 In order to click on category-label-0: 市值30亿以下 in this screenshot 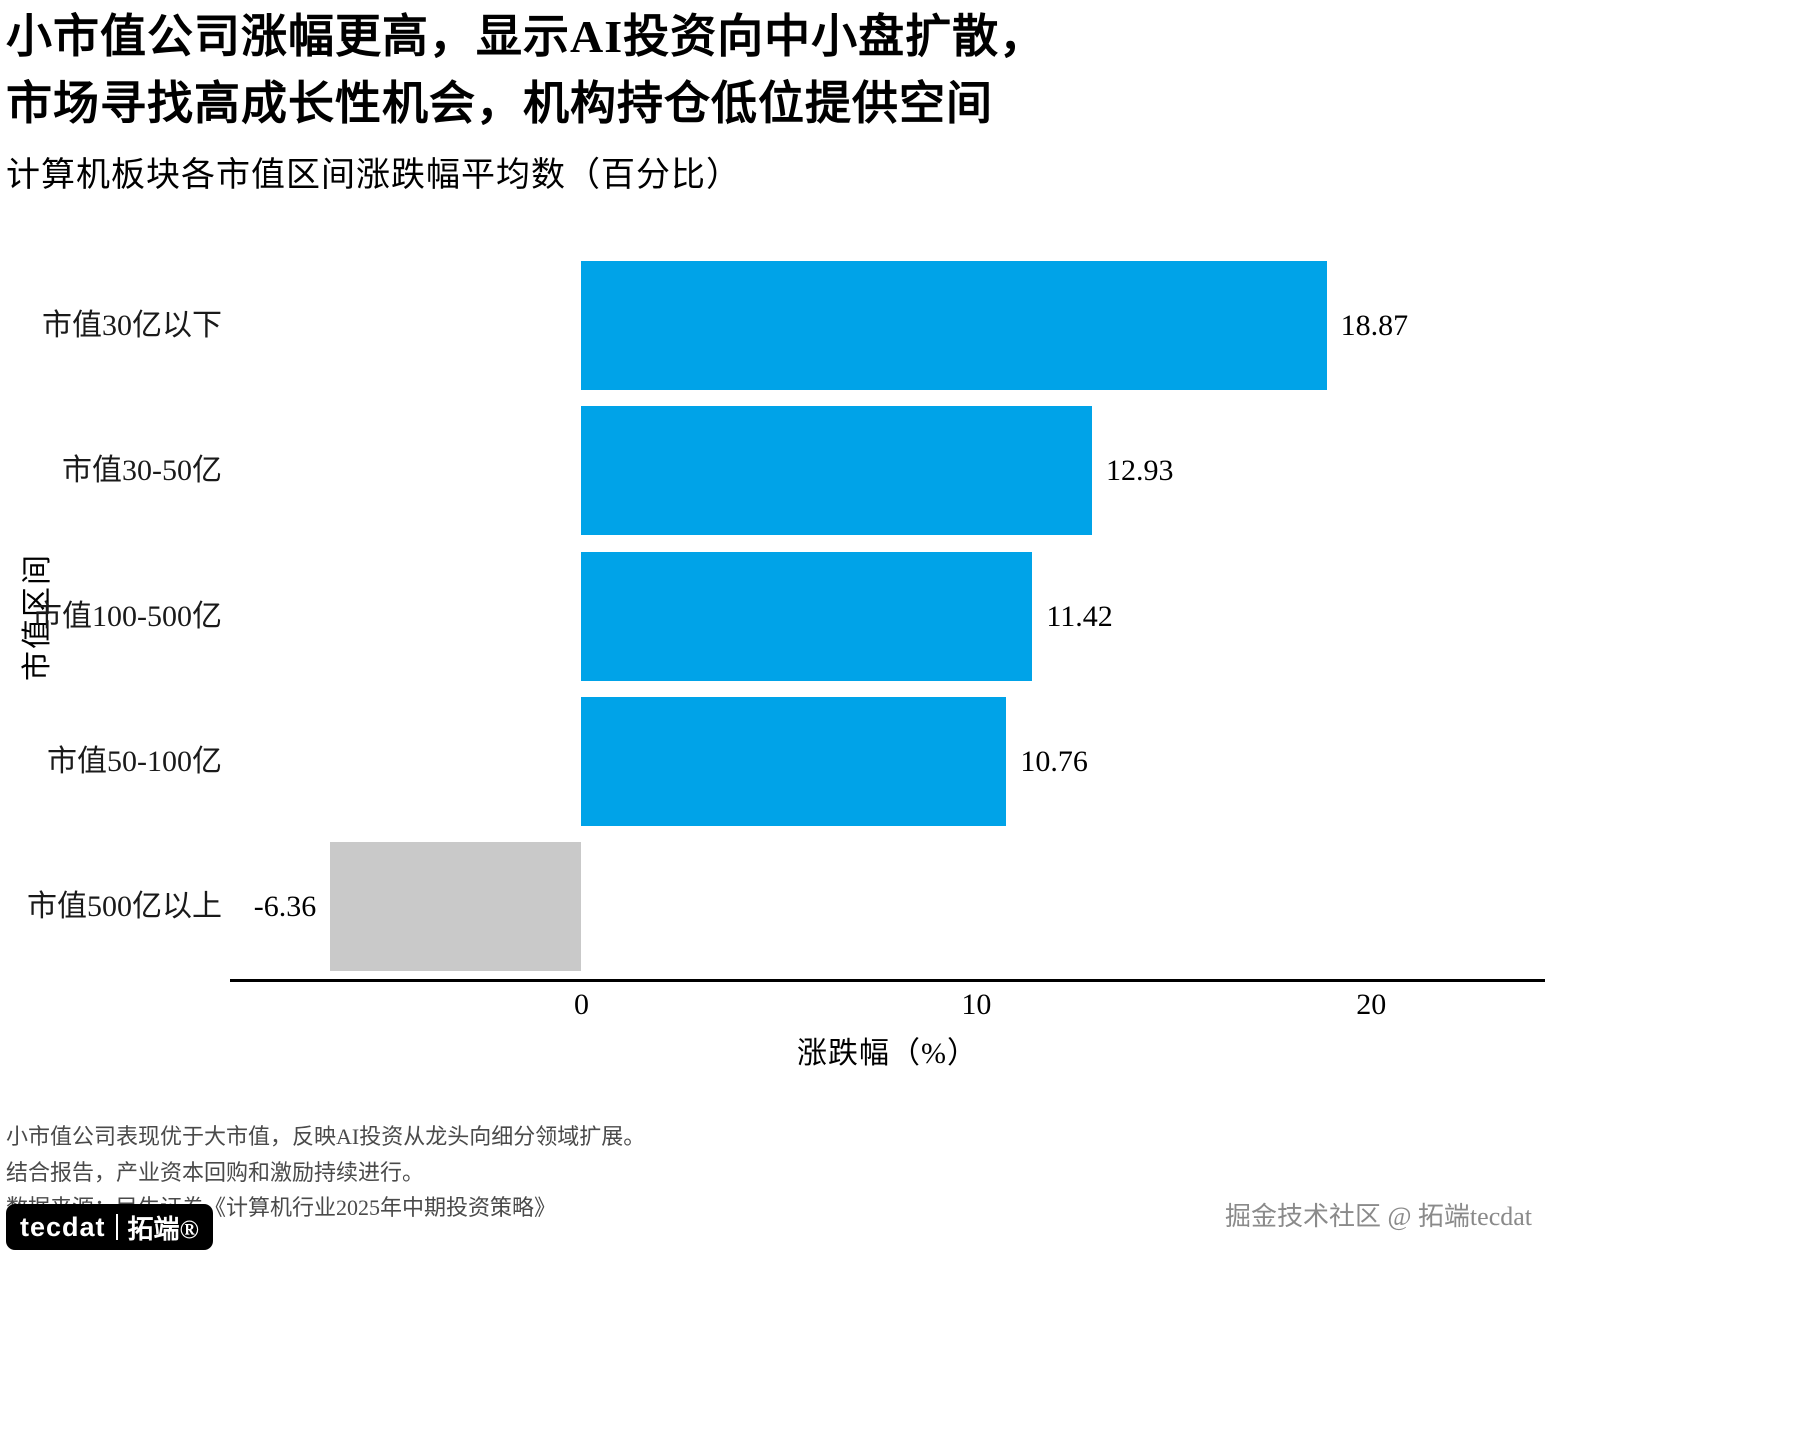, I will do `click(132, 325)`.